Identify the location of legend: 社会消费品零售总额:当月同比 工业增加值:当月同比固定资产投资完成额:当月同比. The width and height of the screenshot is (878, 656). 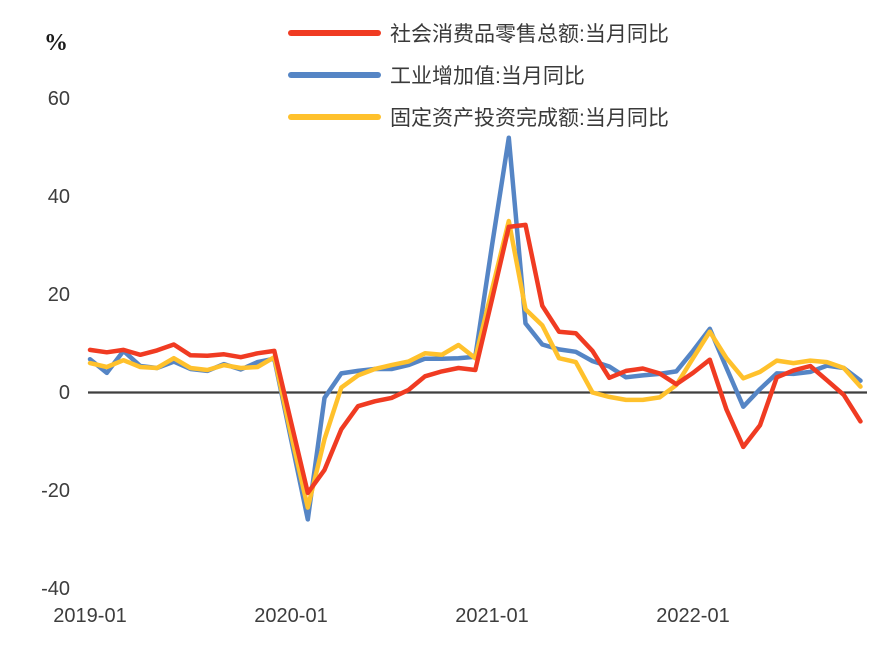
(478, 75).